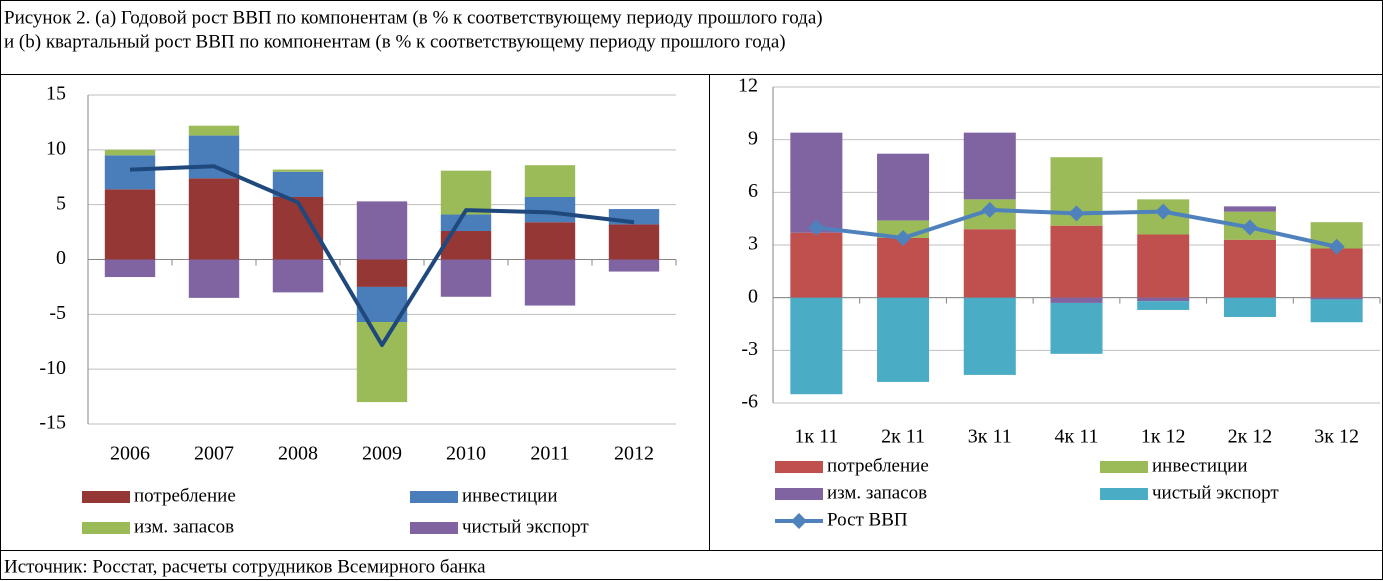 The height and width of the screenshot is (581, 1383). I want to click on x-tick-label: 2006, so click(130, 454).